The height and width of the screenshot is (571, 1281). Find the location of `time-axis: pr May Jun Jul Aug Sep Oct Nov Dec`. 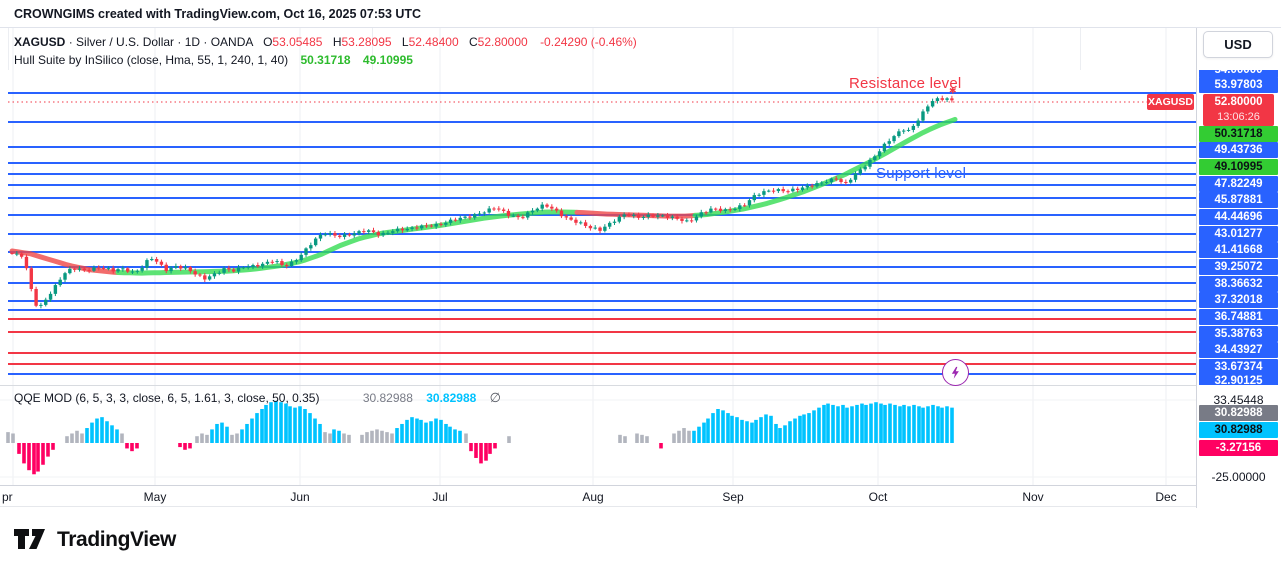

time-axis: pr May Jun Jul Aug Sep Oct Nov Dec is located at coordinates (640, 496).